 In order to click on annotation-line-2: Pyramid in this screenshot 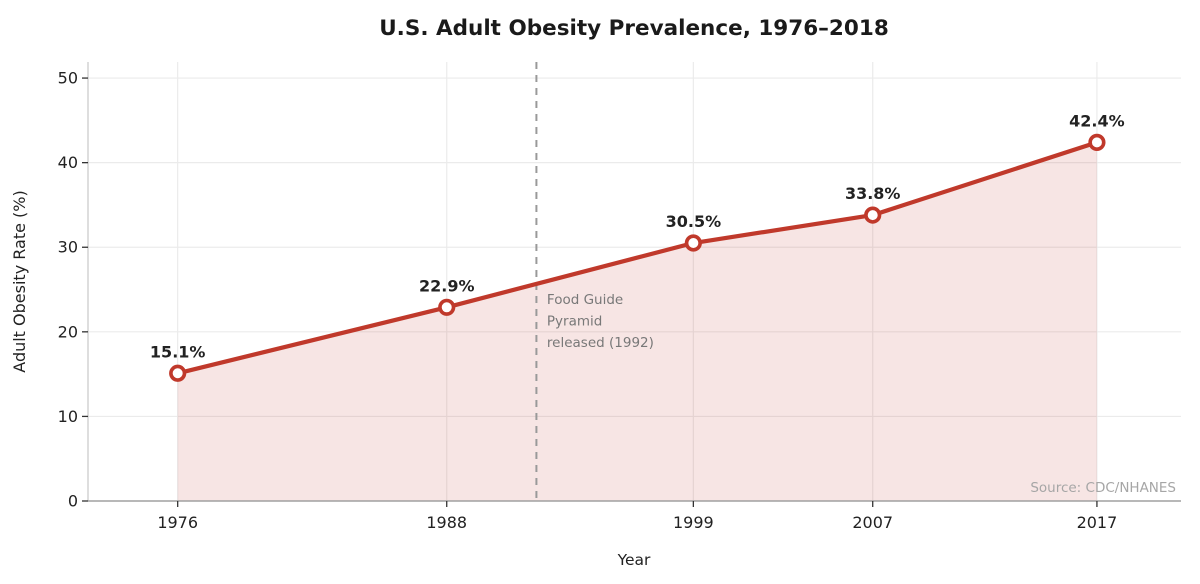, I will do `click(574, 322)`.